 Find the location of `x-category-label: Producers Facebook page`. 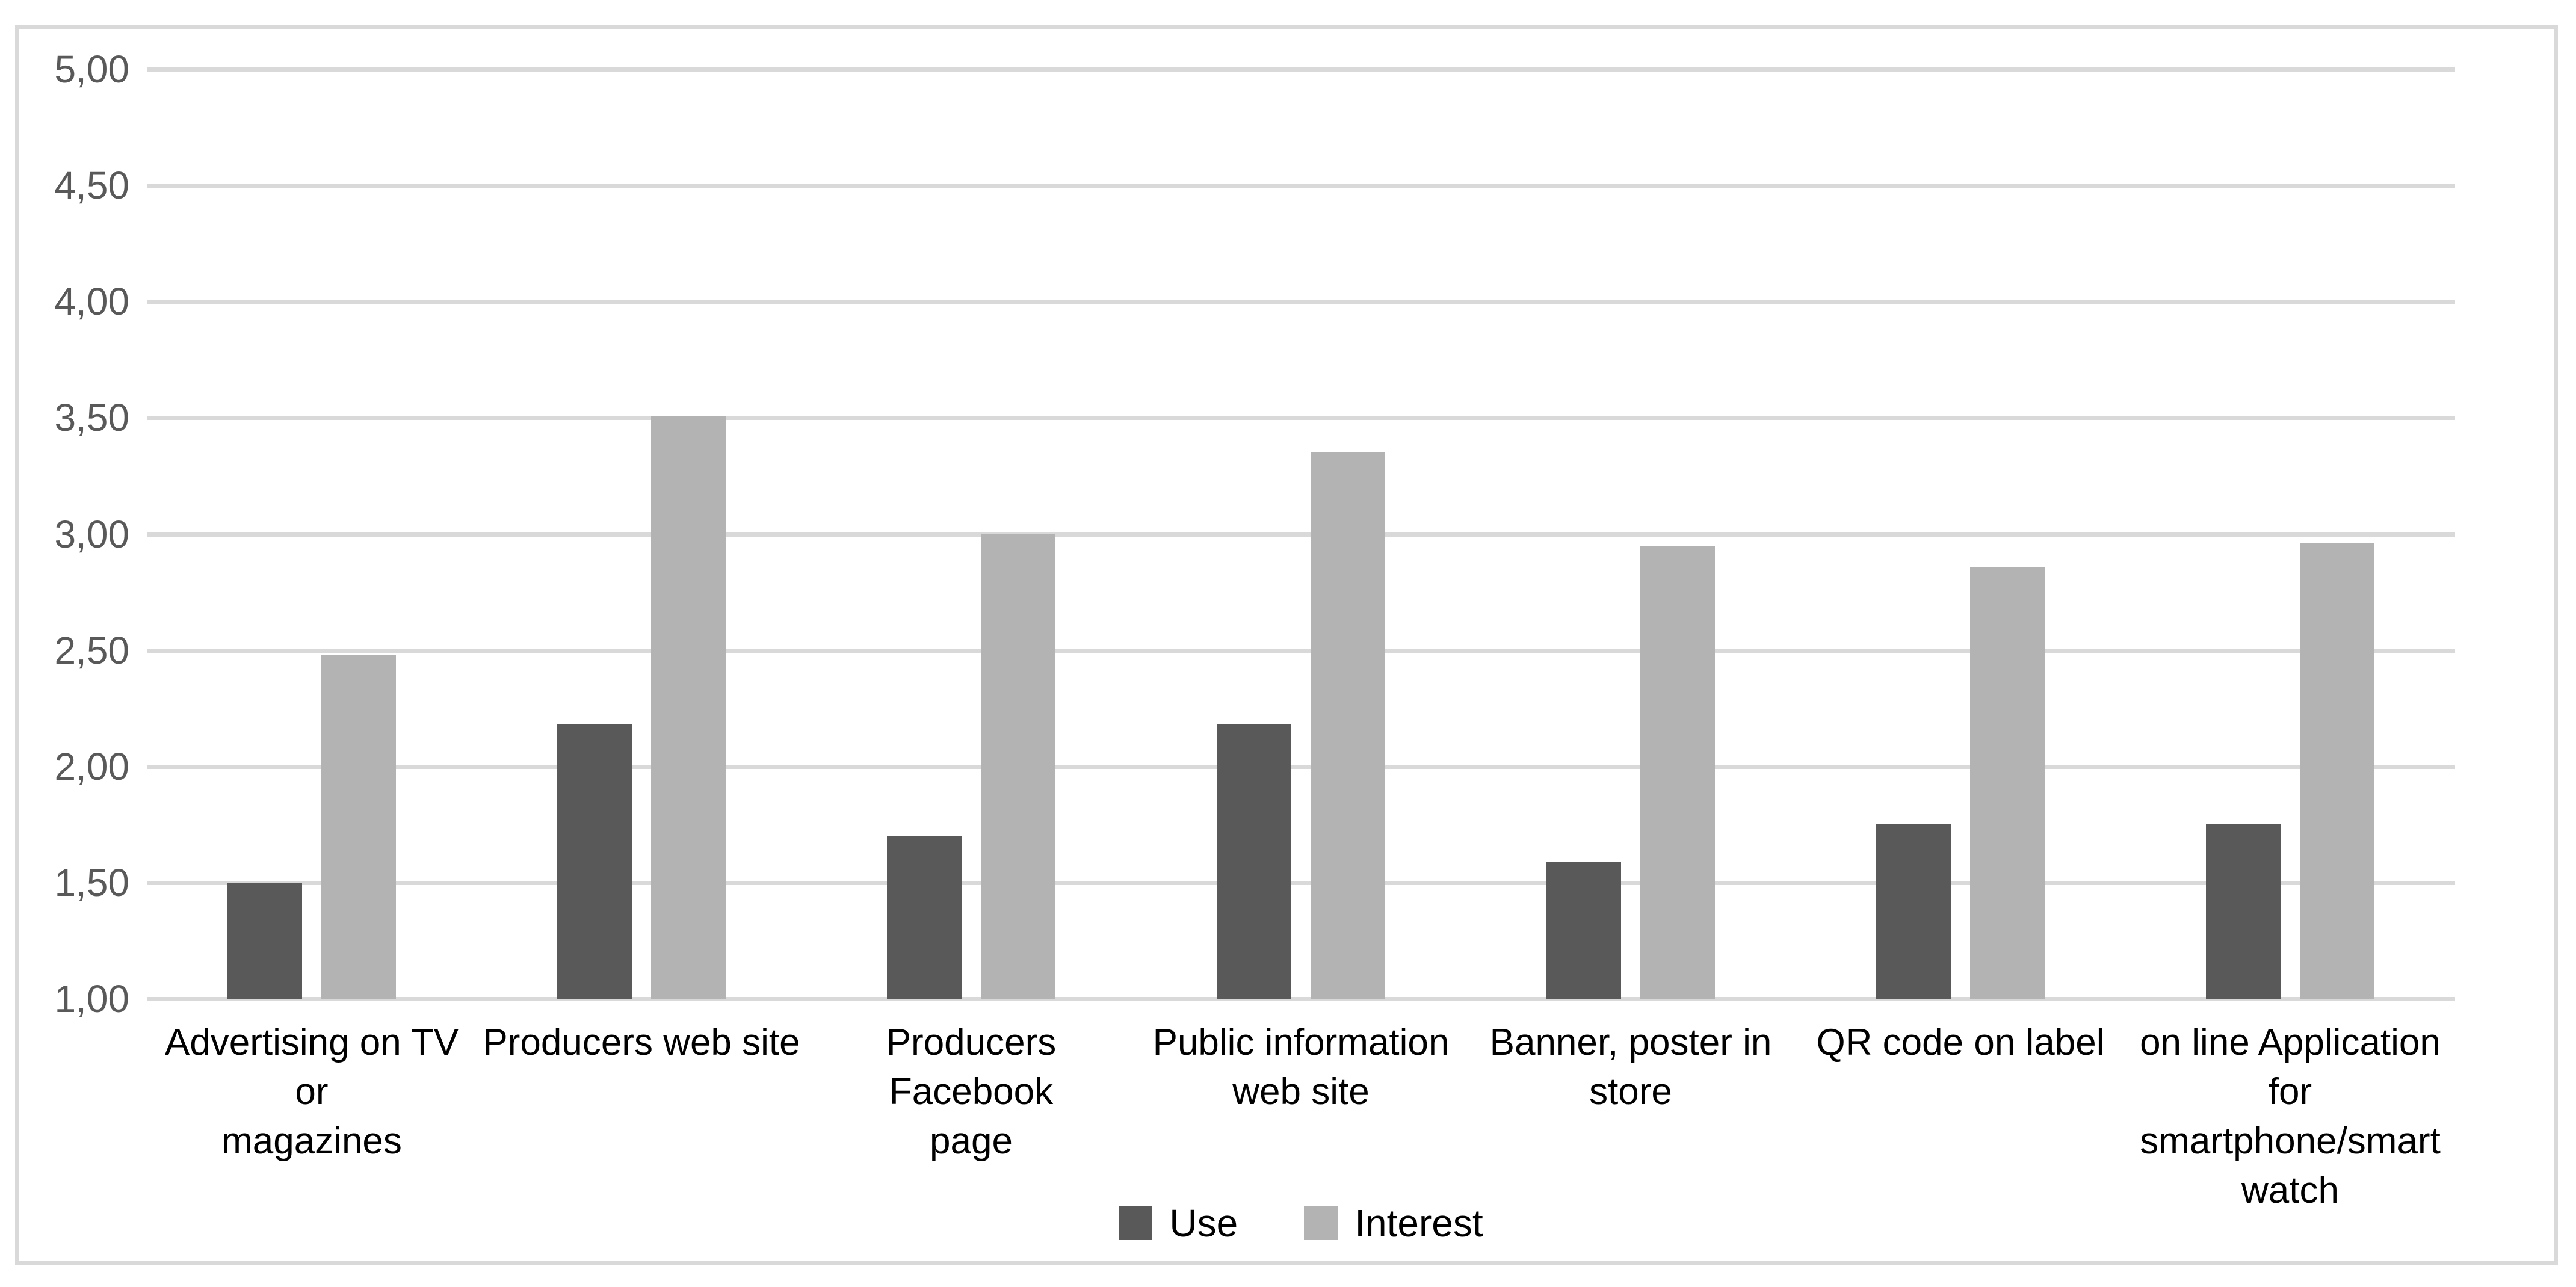

x-category-label: Producers Facebook page is located at coordinates (971, 1092).